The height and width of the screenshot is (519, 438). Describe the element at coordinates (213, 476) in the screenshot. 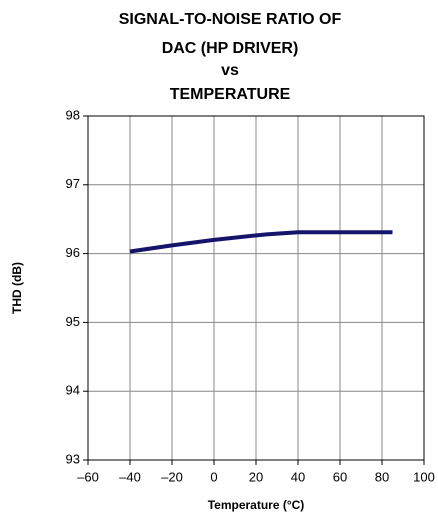

I see `x-tick-label: 0` at that location.